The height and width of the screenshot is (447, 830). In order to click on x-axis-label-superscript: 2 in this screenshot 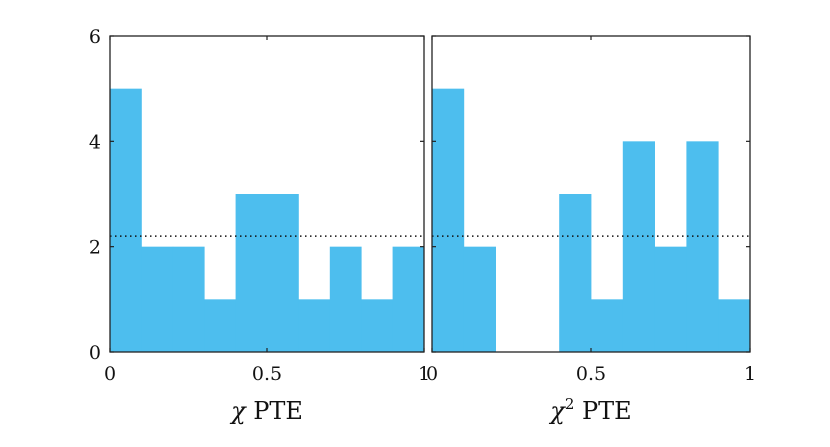, I will do `click(570, 404)`.